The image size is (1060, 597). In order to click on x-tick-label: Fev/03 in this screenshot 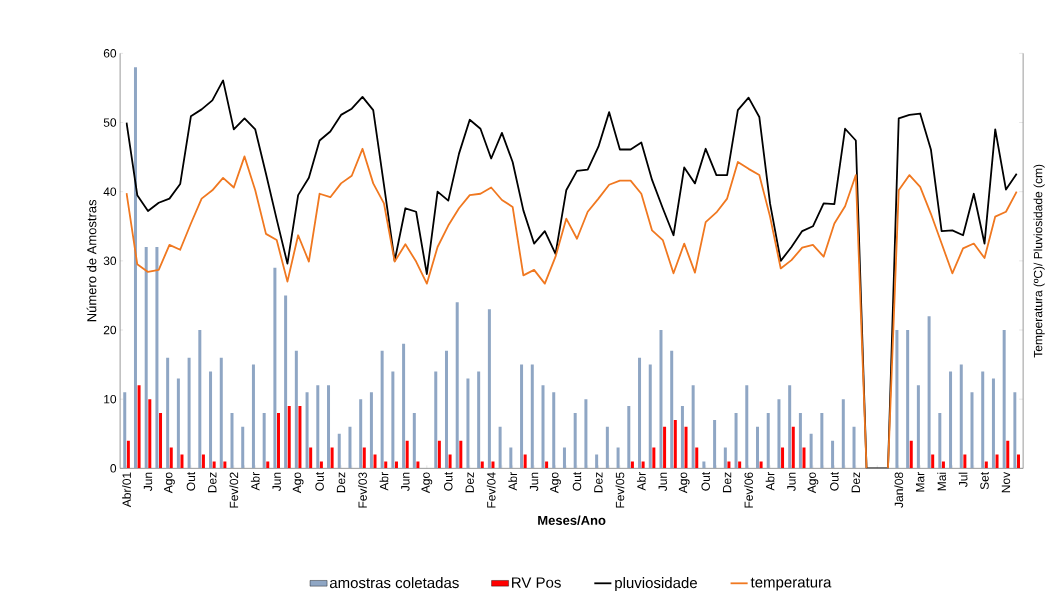, I will do `click(362, 490)`.